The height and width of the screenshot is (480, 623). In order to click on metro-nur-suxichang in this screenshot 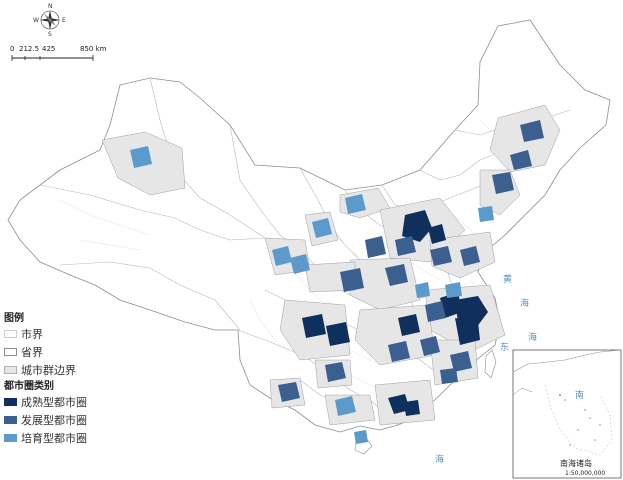, I will do `click(453, 290)`.